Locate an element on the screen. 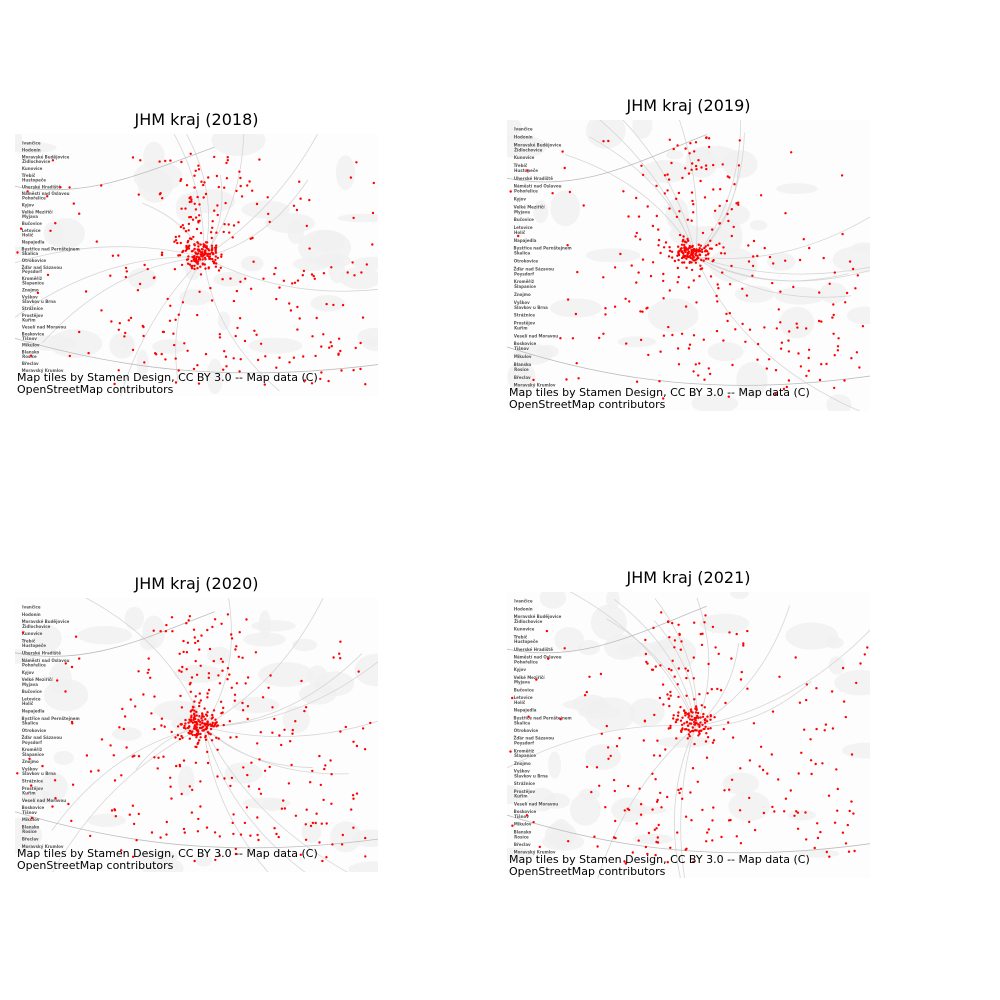 The height and width of the screenshot is (1000, 1000). place-label: Moravský Krumlov is located at coordinates (43, 846).